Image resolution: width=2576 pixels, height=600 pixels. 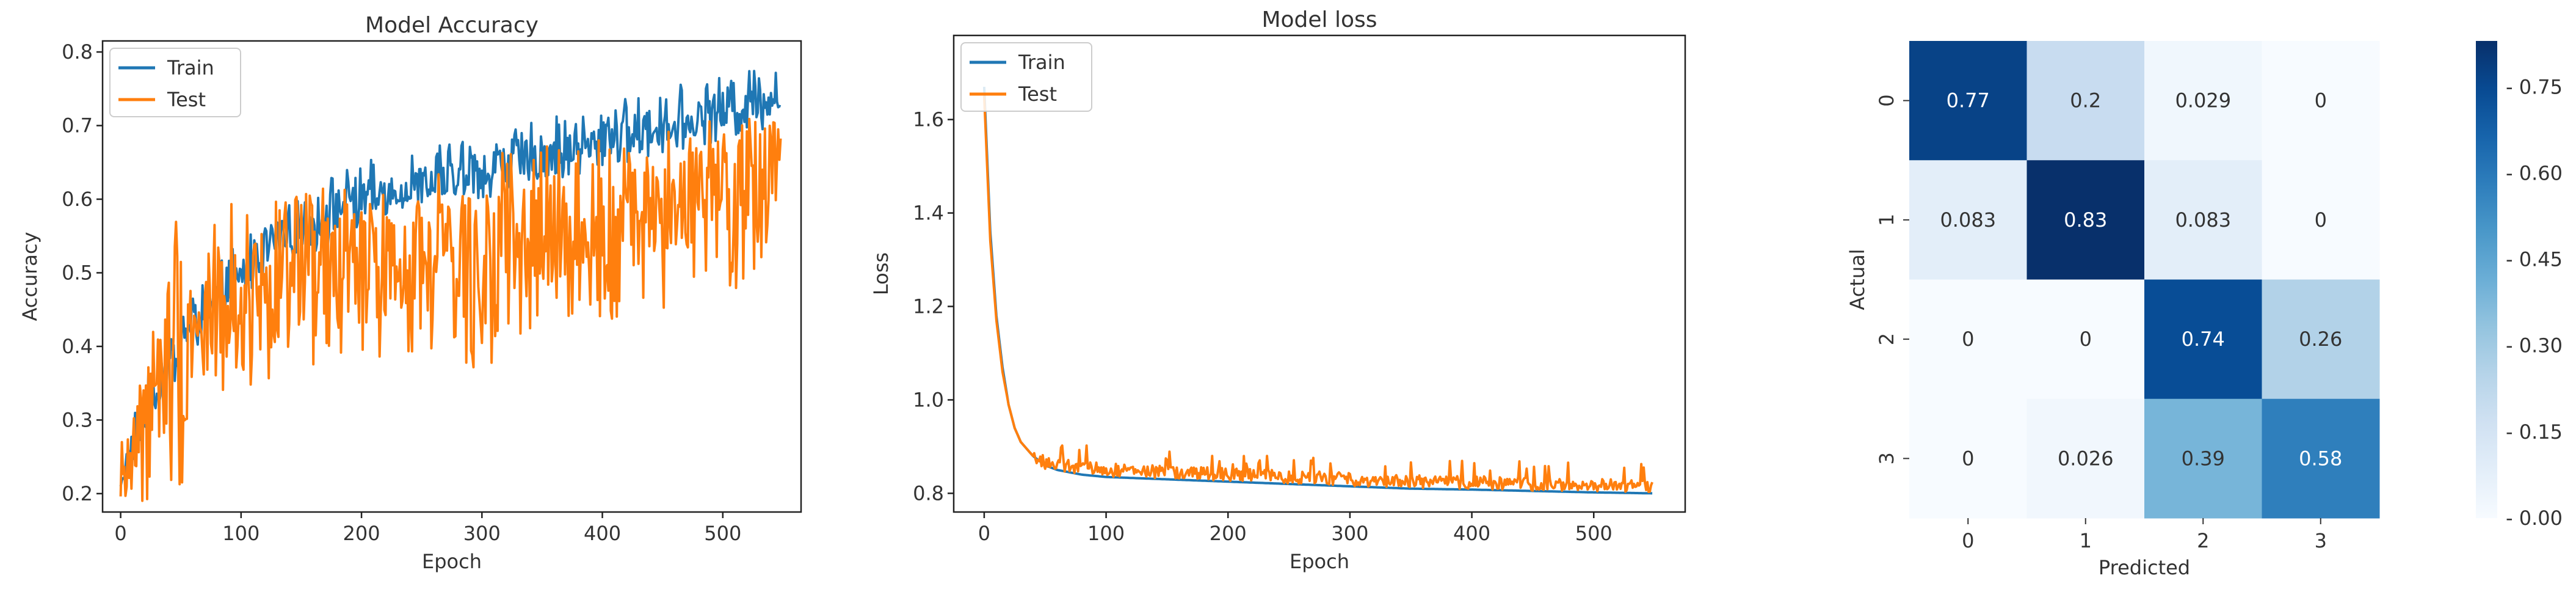 What do you see at coordinates (2534, 260) in the screenshot?
I see `colorbar-tick-label: - 0.45` at bounding box center [2534, 260].